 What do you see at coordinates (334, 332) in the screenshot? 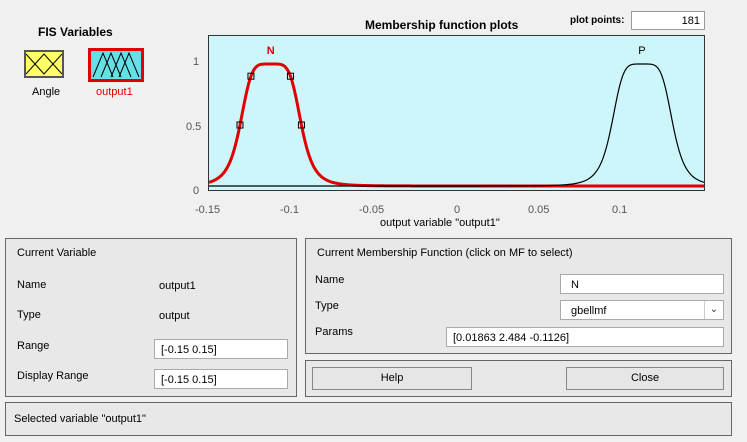
I see `mf-params-label: Params` at bounding box center [334, 332].